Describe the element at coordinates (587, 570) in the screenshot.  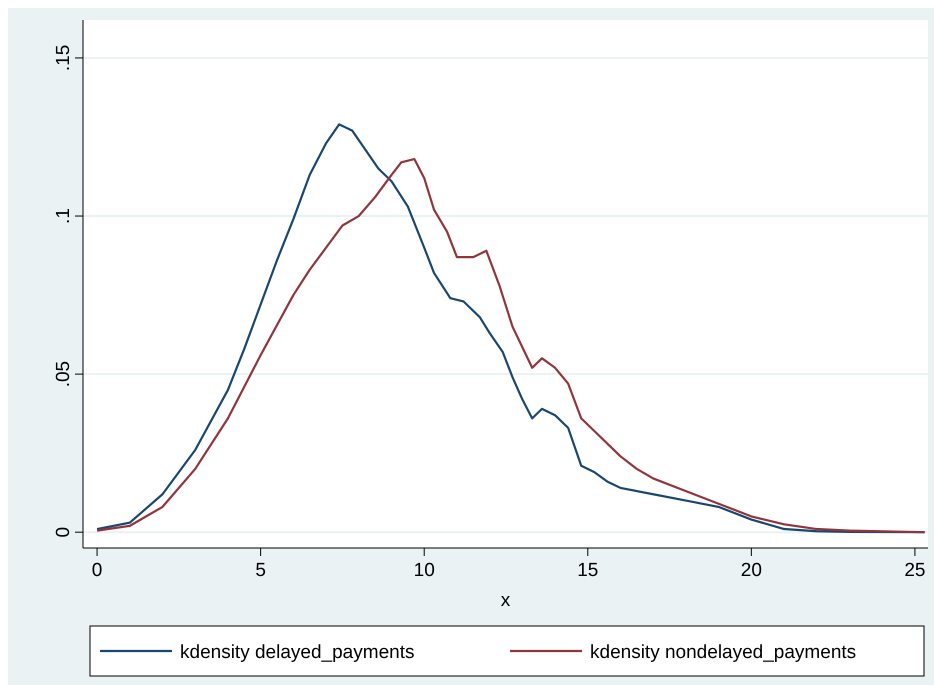
I see `x-tick-label: 15` at that location.